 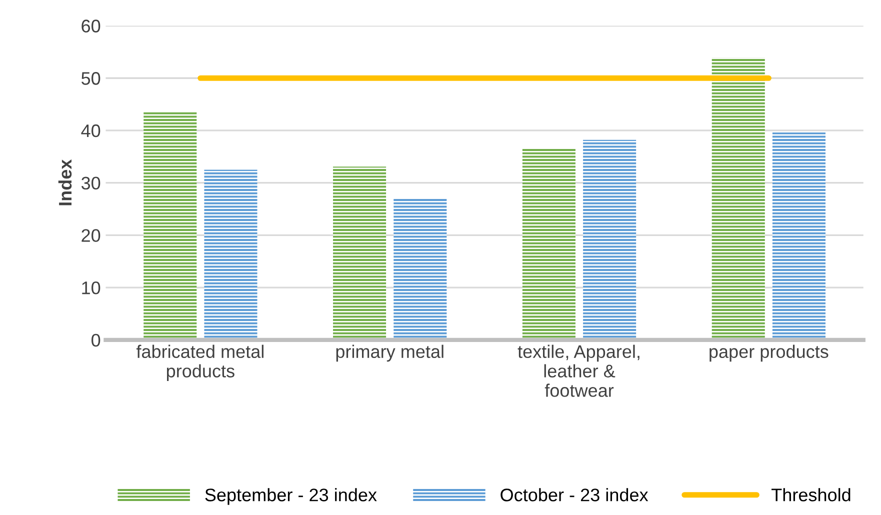 What do you see at coordinates (90, 183) in the screenshot?
I see `y-tick-label: 30` at bounding box center [90, 183].